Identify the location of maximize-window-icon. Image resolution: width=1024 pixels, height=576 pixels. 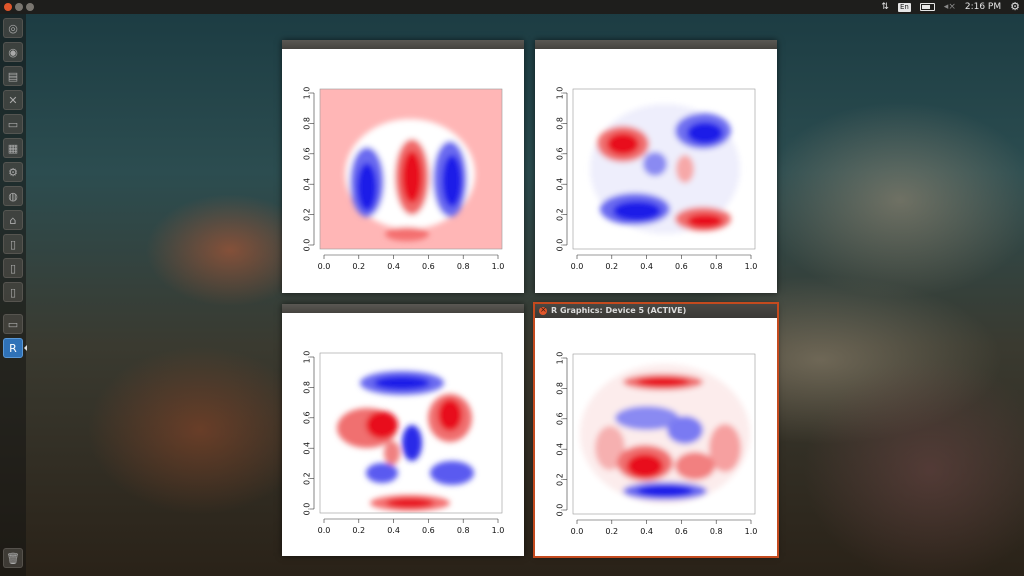
(30, 7).